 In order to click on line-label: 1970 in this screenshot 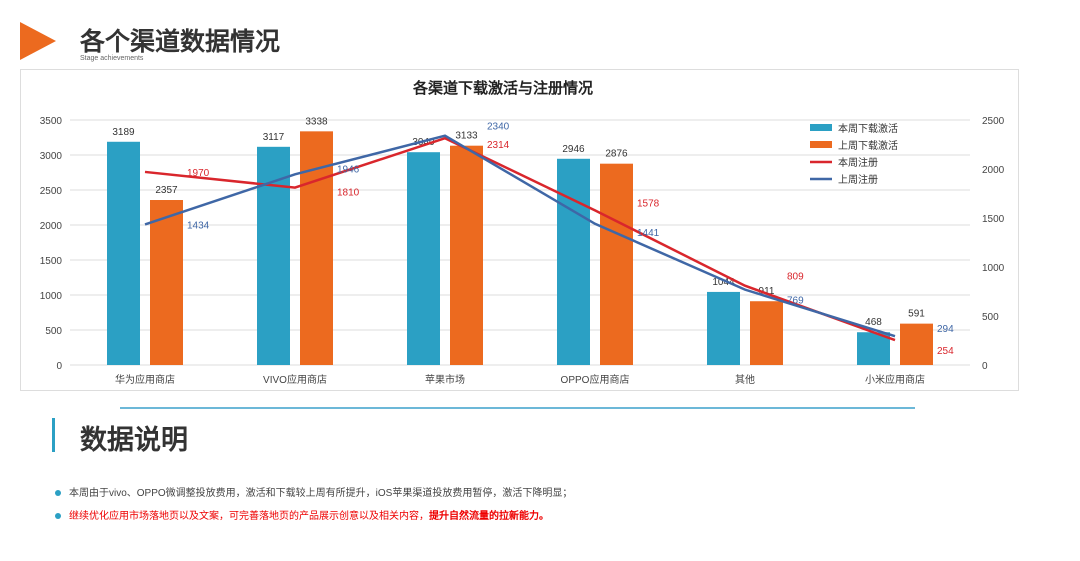, I will do `click(198, 173)`.